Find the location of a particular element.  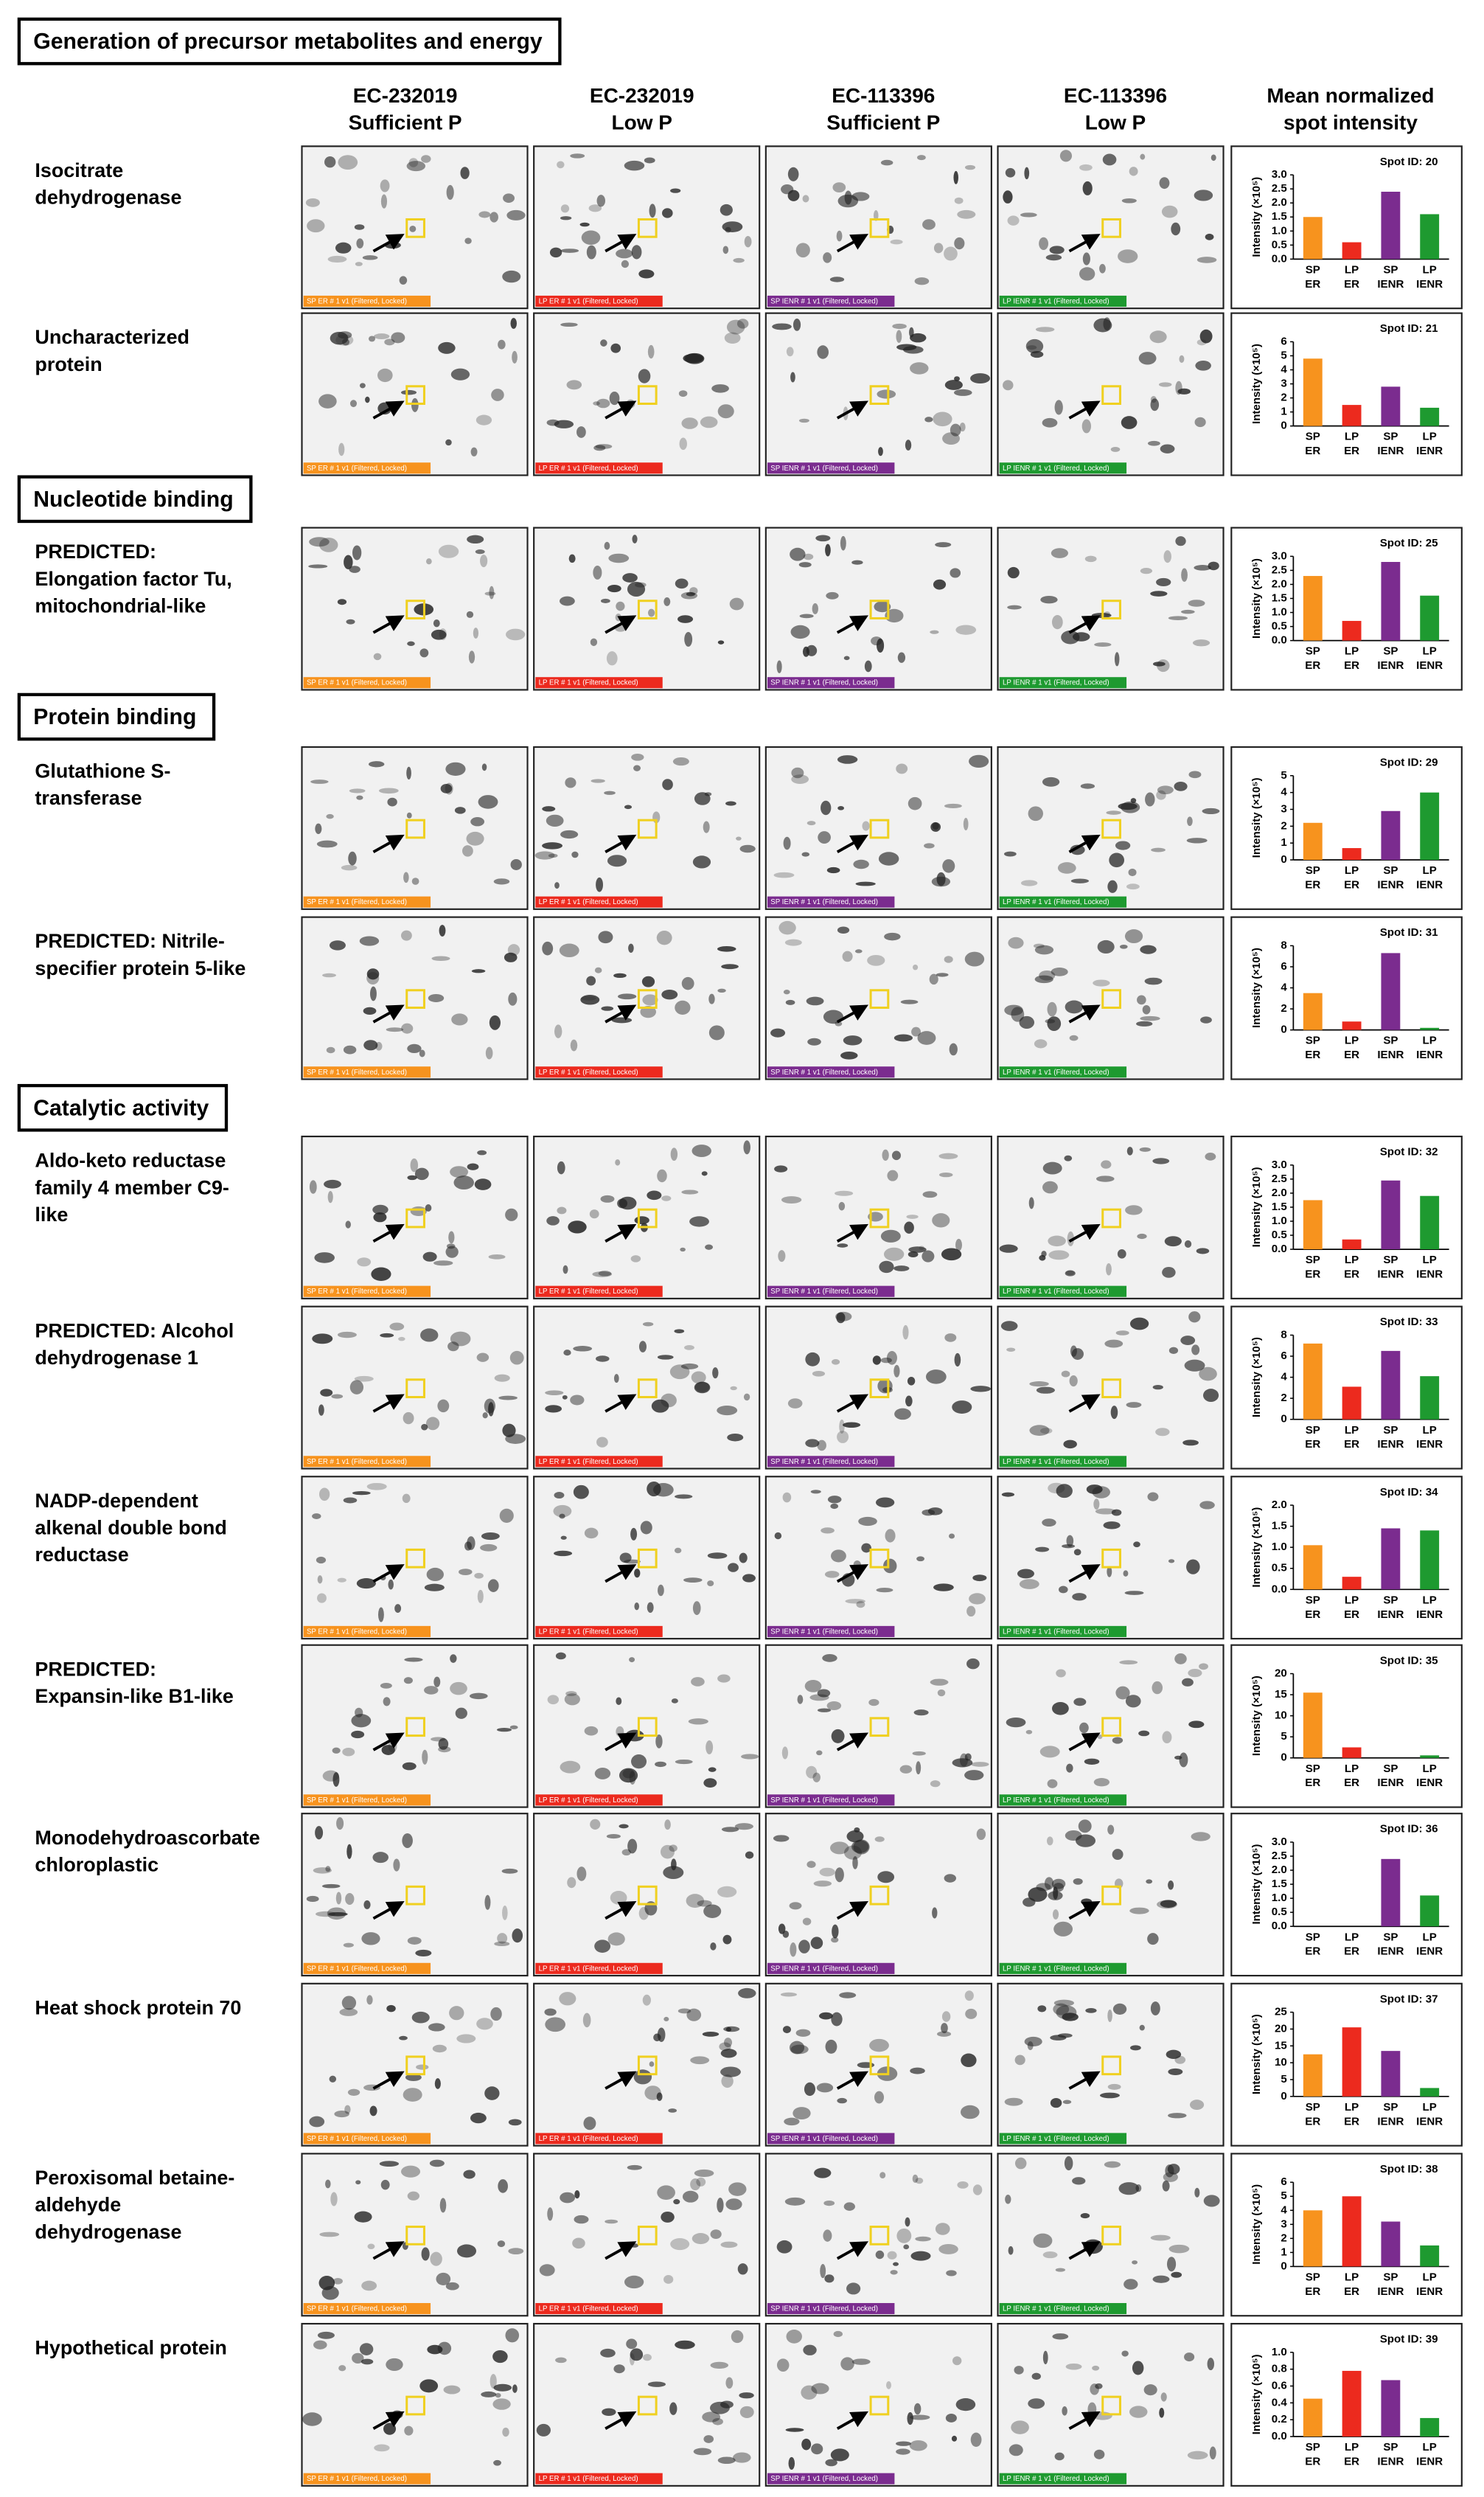

gel-caption: SP ER # 1 v1 (Filtered, Locked) is located at coordinates (357, 1632).